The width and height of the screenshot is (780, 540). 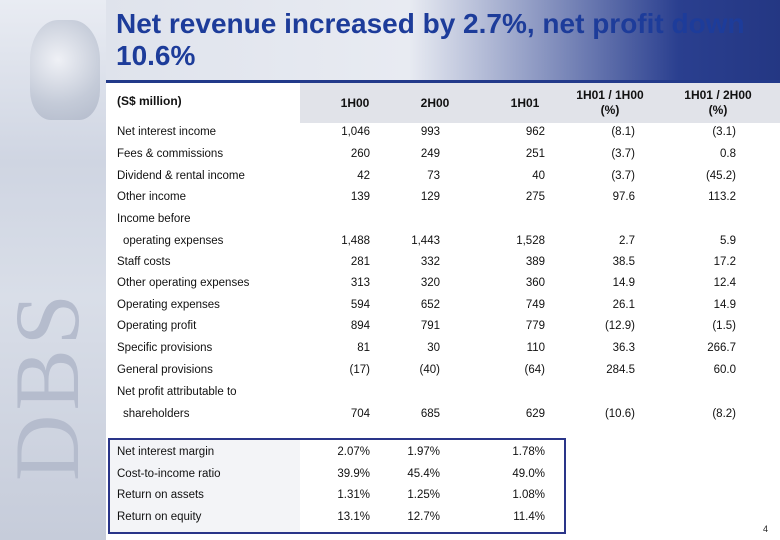 I want to click on ratio-cell: 1.25%, so click(x=423, y=495).